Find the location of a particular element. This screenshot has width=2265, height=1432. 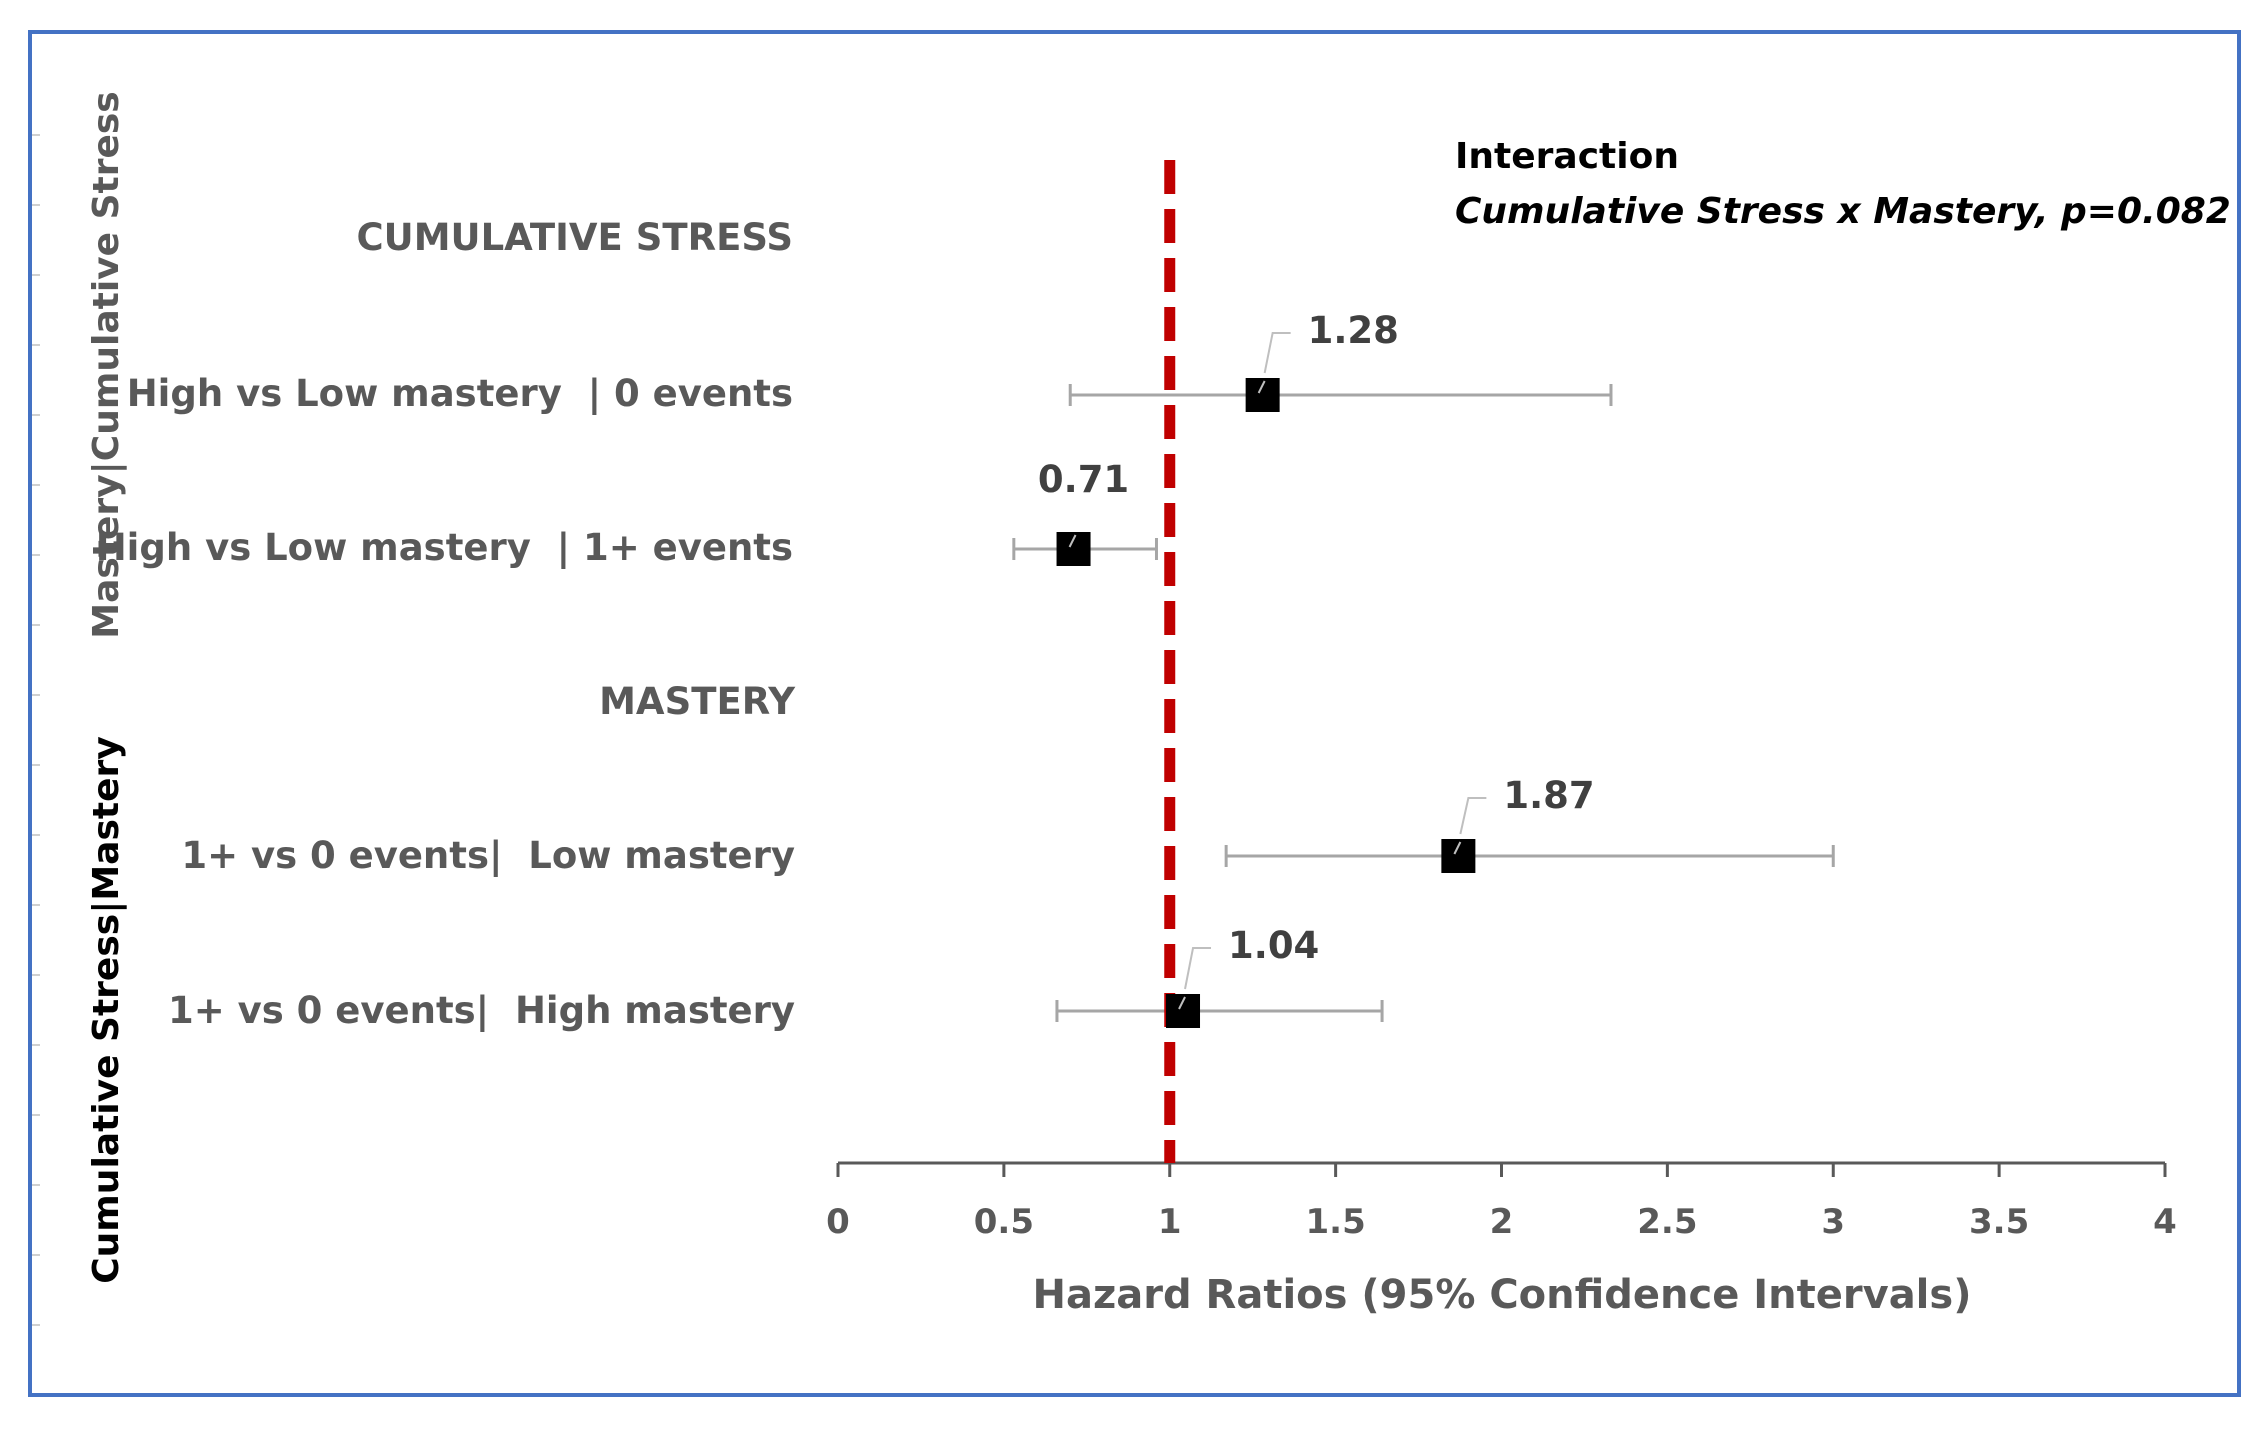

x-axis: 0 0.5 1 1.5 2 2.5 3 3.5 4 is located at coordinates (1501, 1201).